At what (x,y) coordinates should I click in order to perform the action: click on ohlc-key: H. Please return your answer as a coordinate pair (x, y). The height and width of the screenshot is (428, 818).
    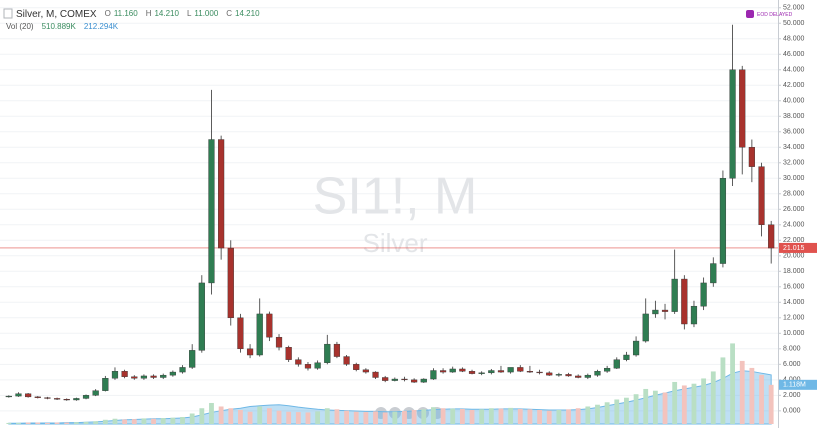
    Looking at the image, I should click on (149, 13).